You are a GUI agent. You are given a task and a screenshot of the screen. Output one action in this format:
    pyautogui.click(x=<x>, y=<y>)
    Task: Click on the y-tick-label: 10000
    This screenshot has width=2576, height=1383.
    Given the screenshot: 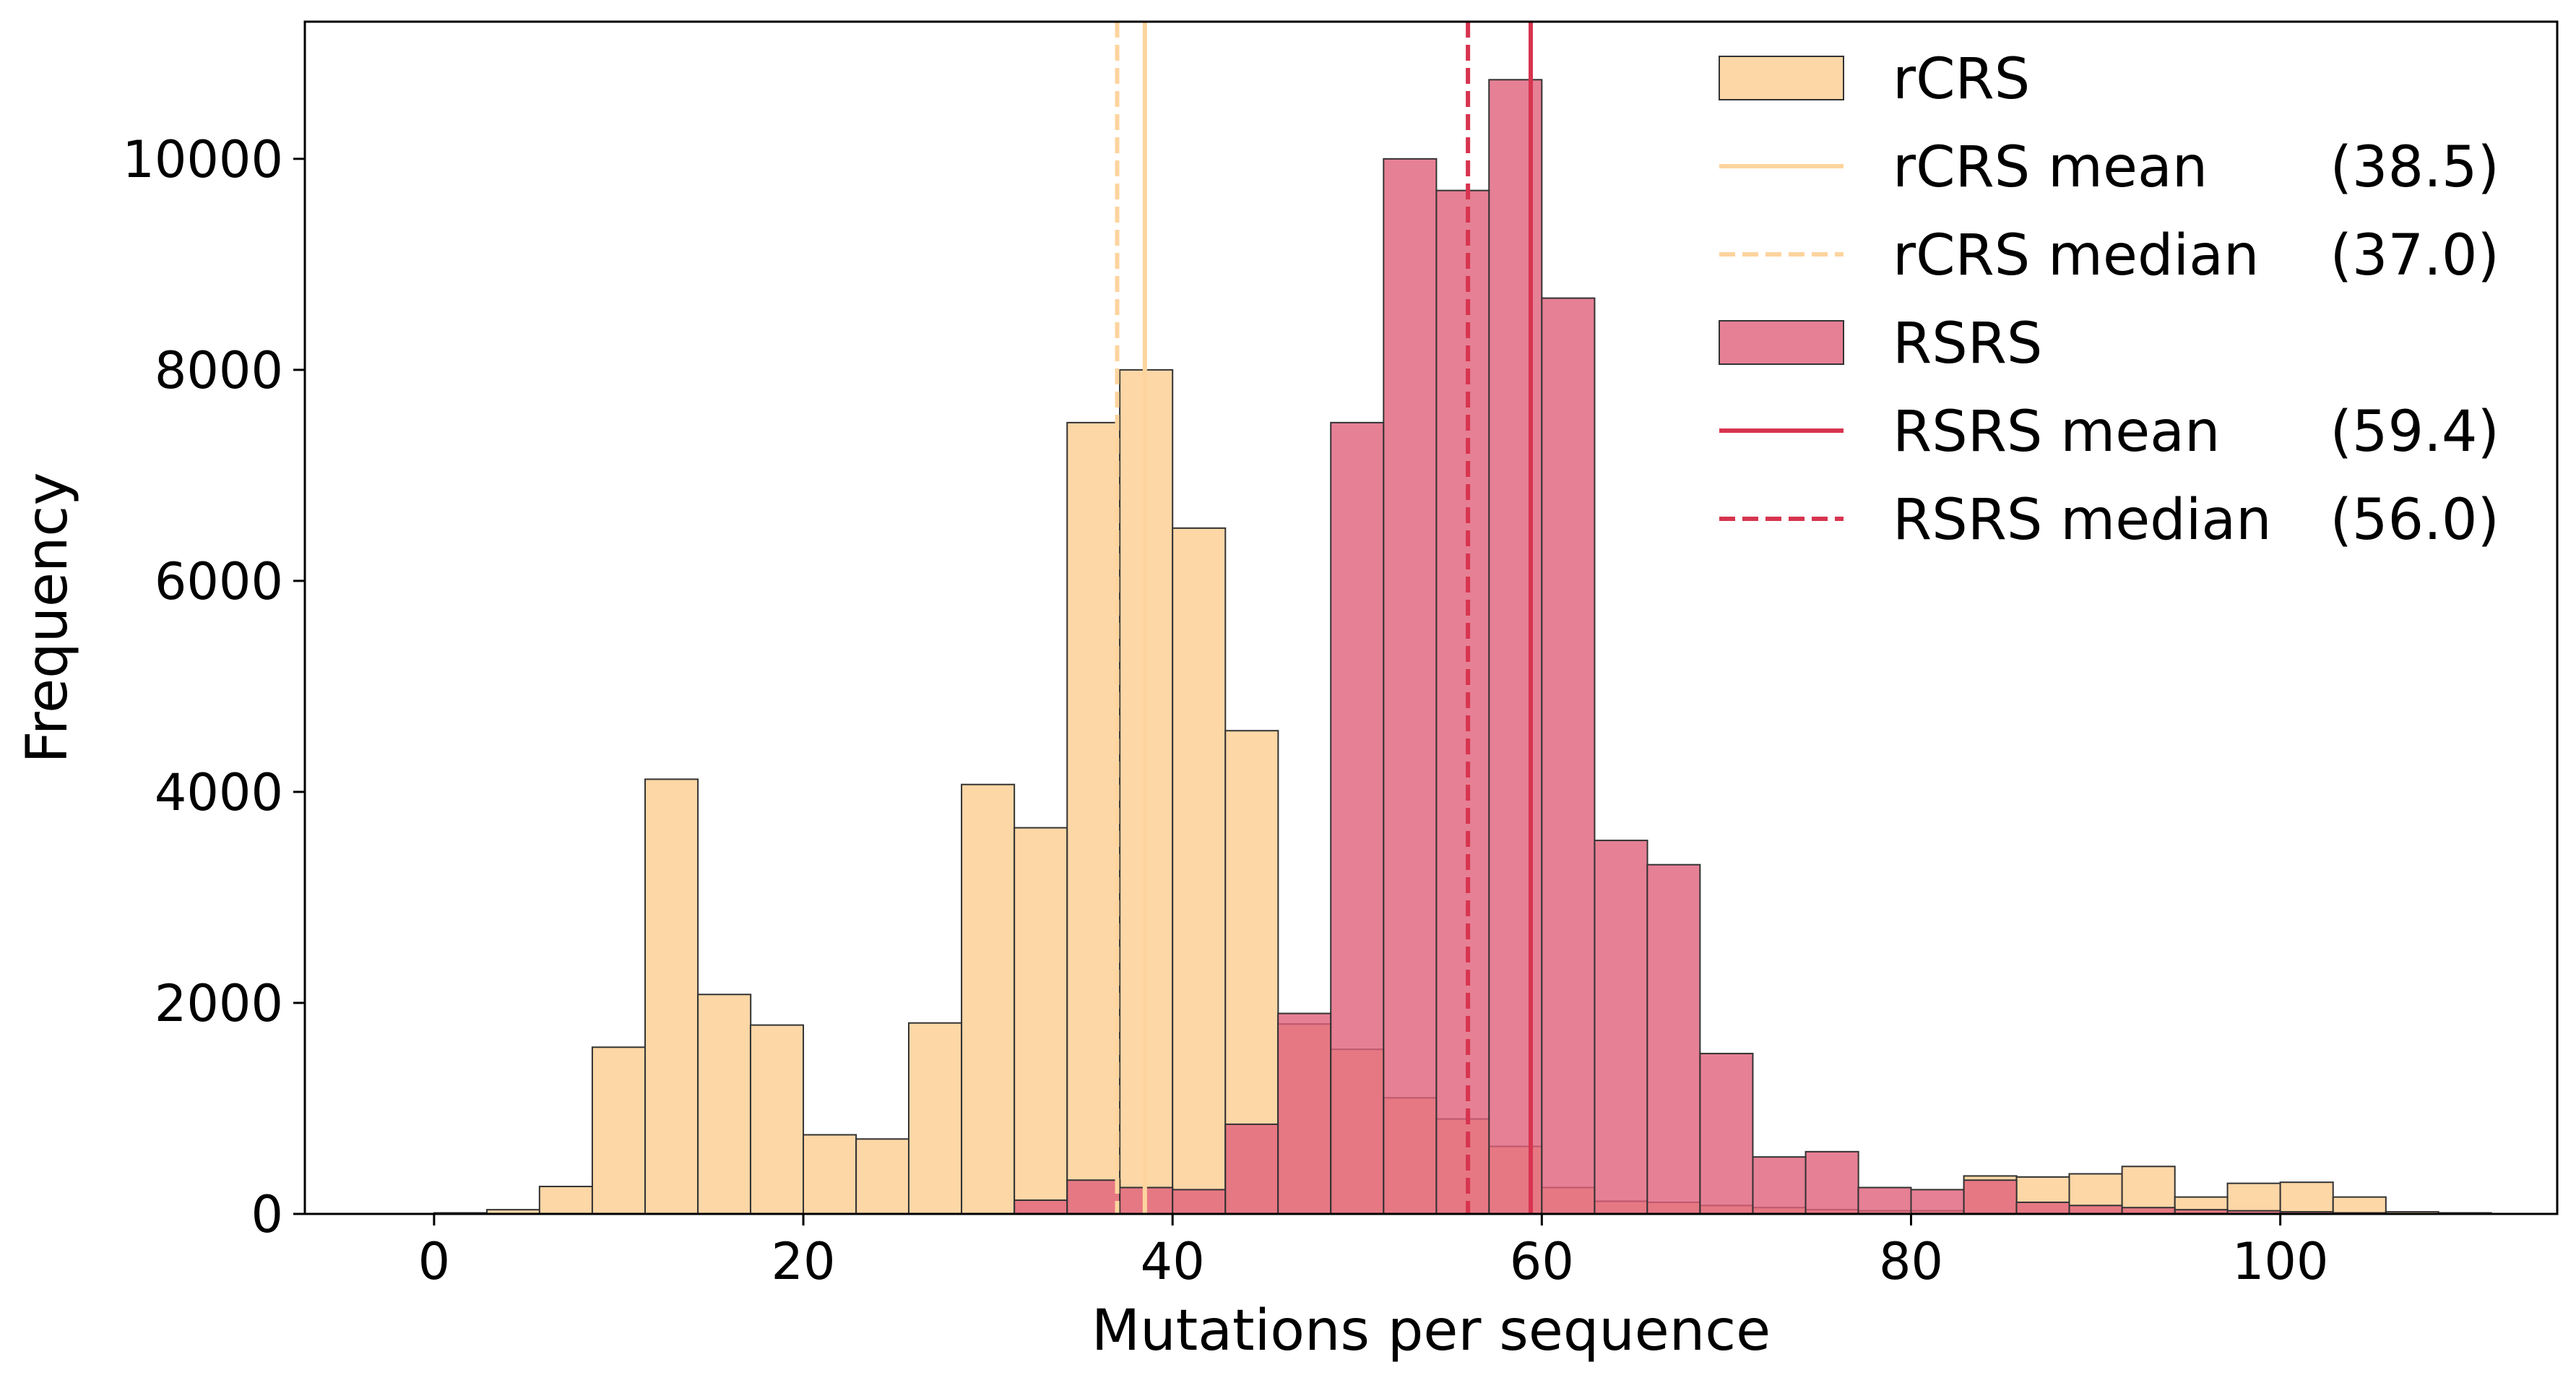 What is the action you would take?
    pyautogui.click(x=202, y=160)
    